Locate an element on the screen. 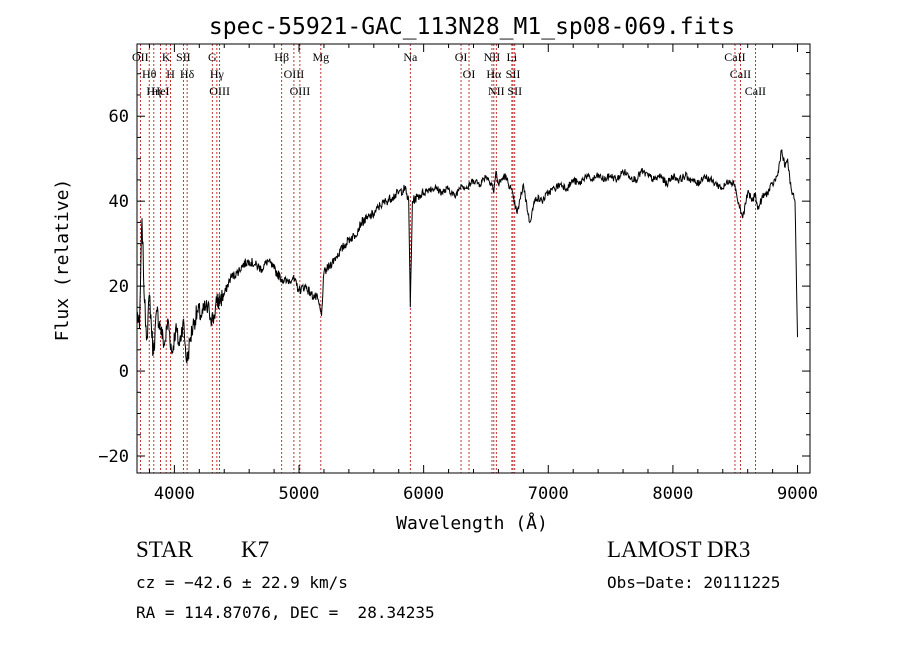  y-tick-label: 20 is located at coordinates (119, 287).